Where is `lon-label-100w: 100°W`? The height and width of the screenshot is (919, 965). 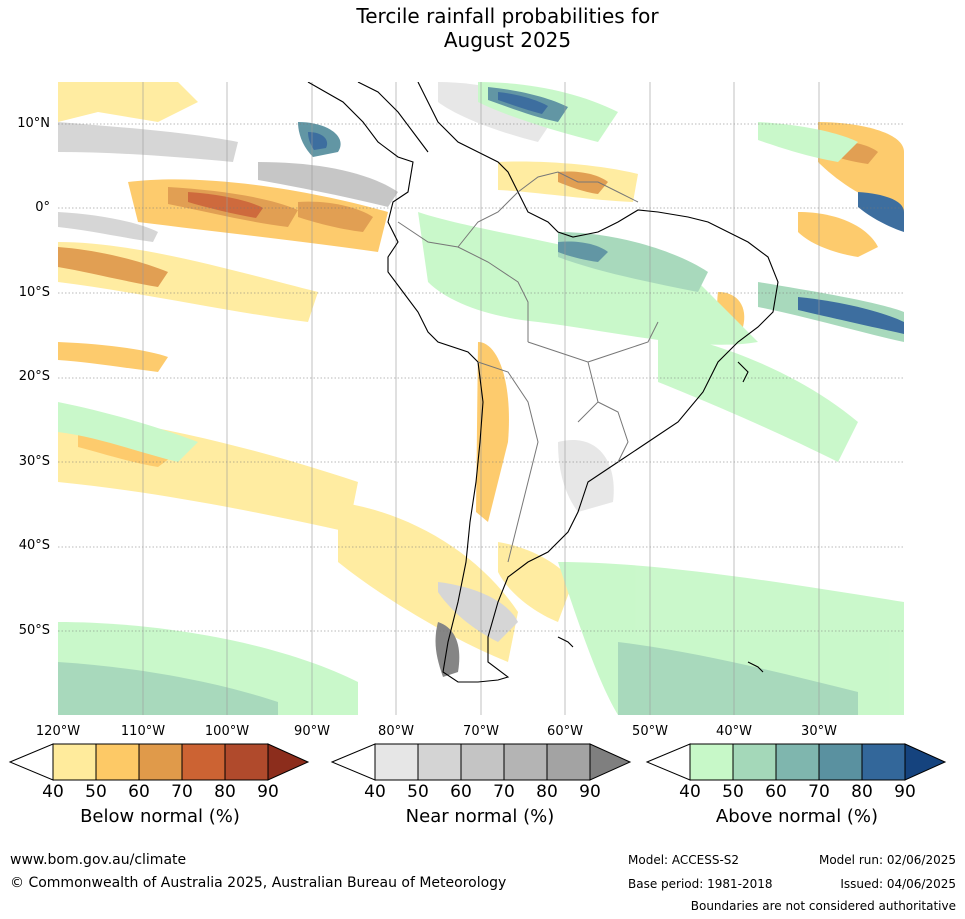 lon-label-100w: 100°W is located at coordinates (227, 731).